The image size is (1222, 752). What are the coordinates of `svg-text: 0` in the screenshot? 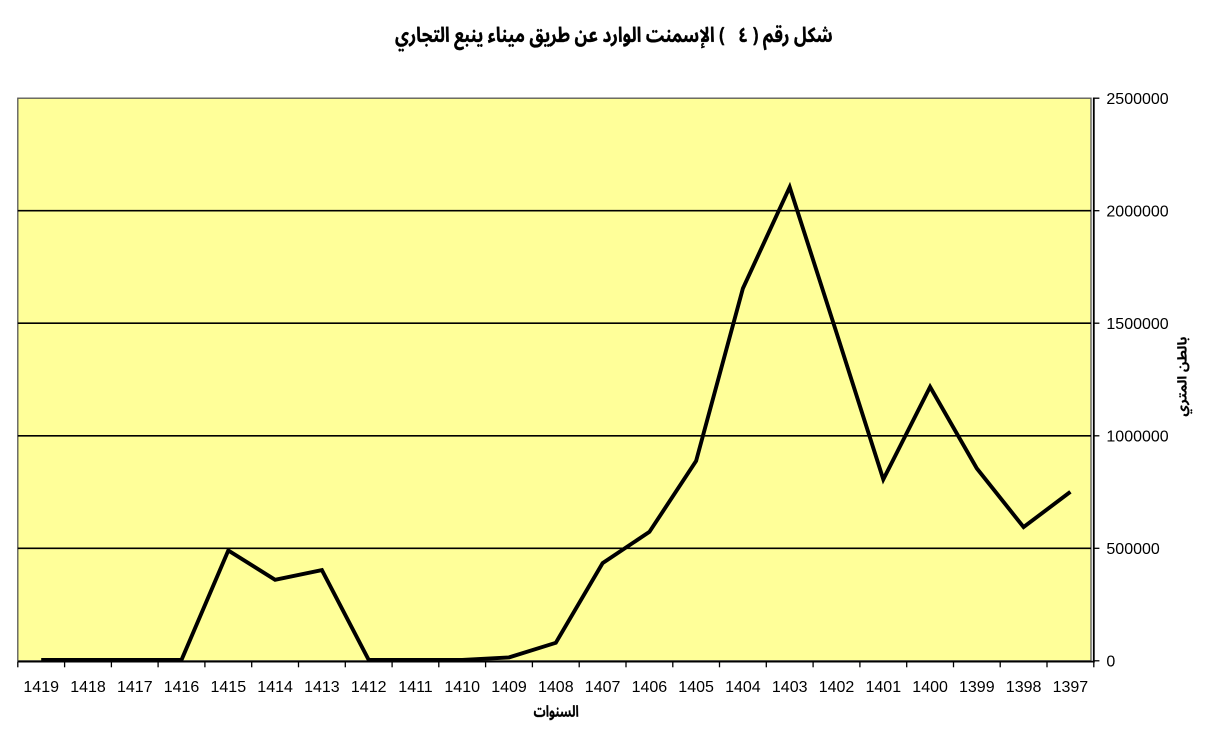 It's located at (1110, 661).